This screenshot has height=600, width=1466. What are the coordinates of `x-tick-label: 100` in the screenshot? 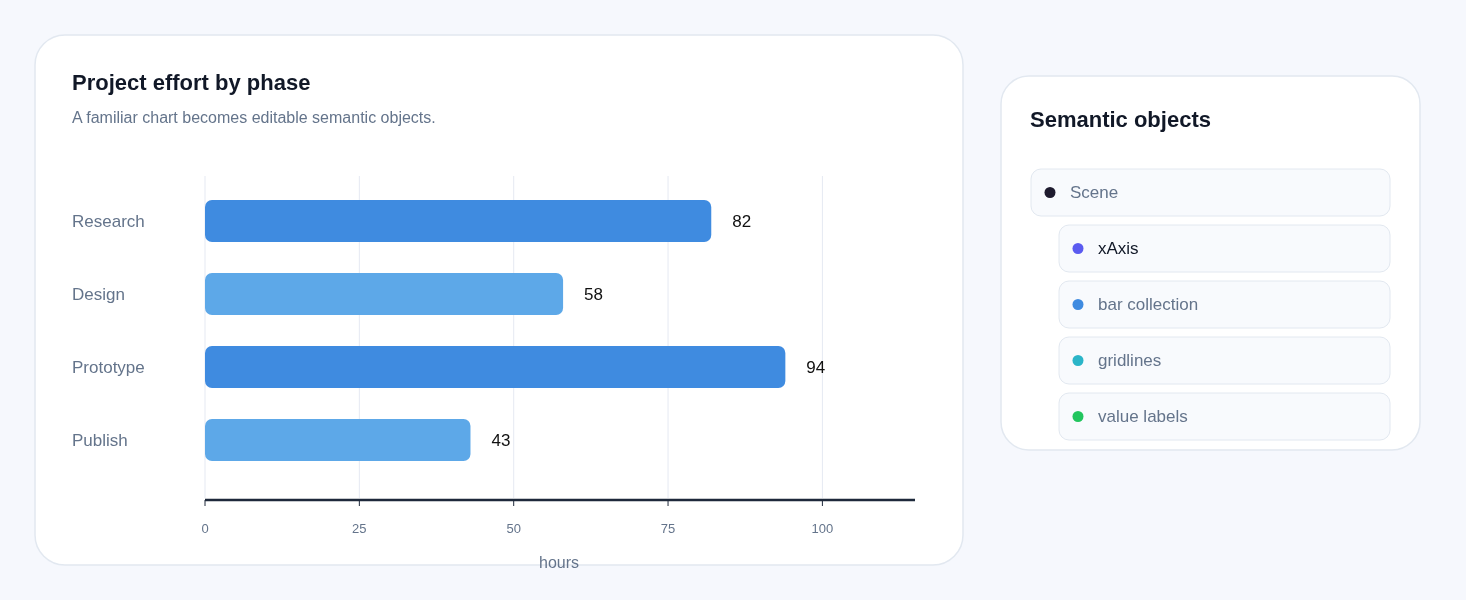 It's located at (822, 528).